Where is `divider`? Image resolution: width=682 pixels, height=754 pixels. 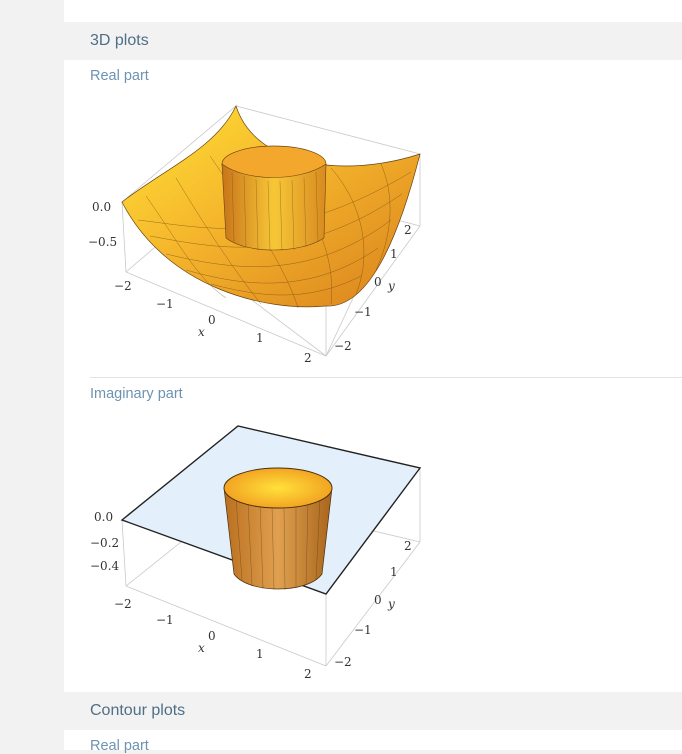
divider is located at coordinates (386, 377).